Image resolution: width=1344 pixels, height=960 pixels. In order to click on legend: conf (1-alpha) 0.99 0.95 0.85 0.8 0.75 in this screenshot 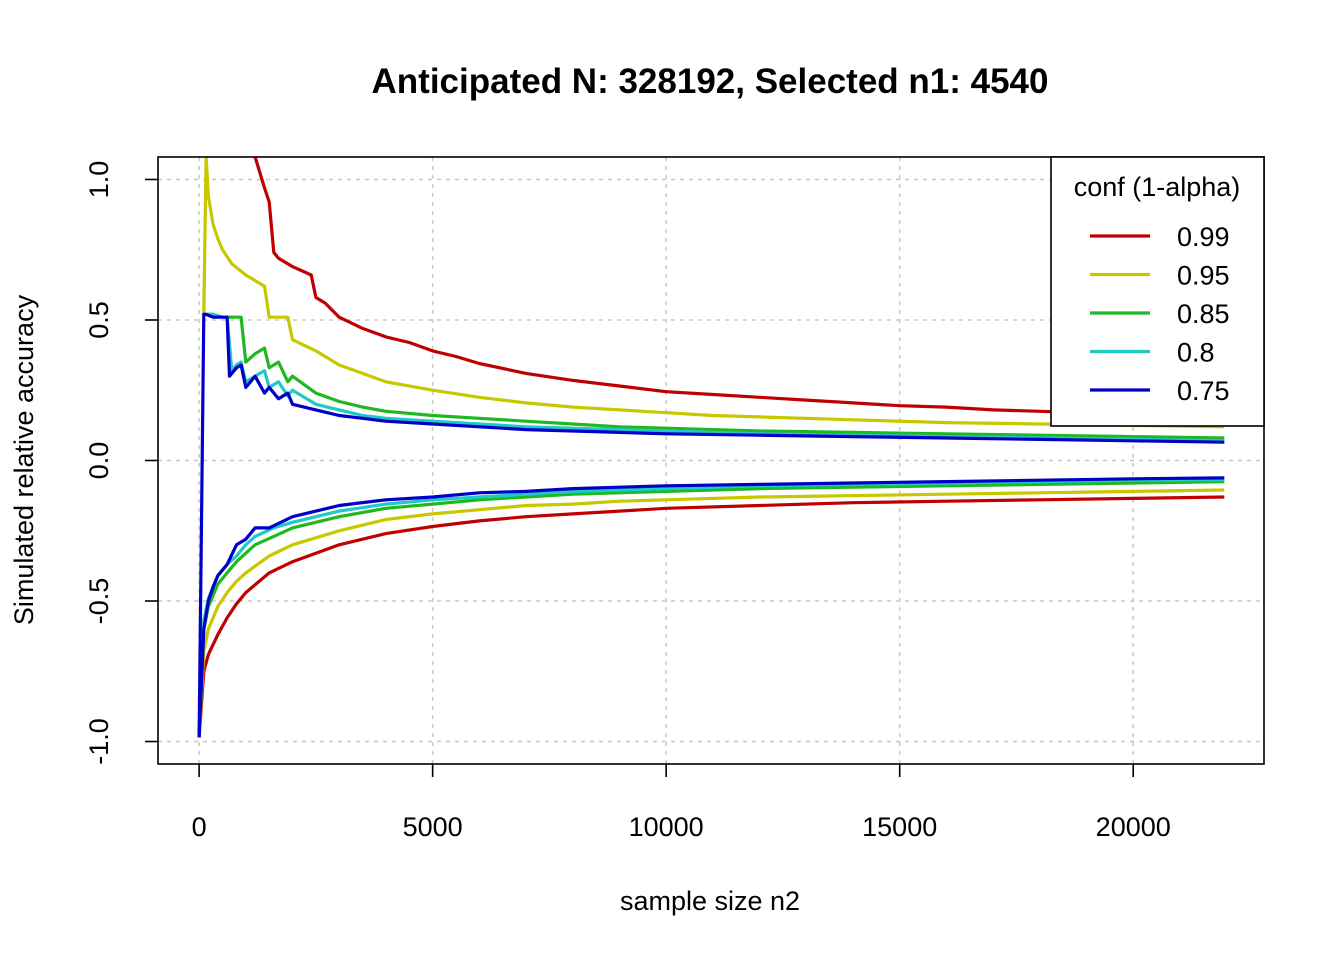, I will do `click(1157, 291)`.